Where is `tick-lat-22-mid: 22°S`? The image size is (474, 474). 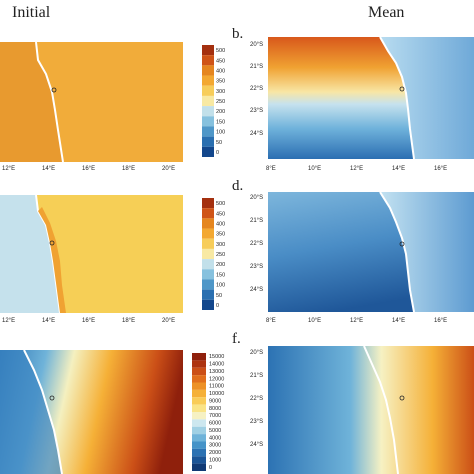 tick-lat-22-mid: 22°S is located at coordinates (257, 244).